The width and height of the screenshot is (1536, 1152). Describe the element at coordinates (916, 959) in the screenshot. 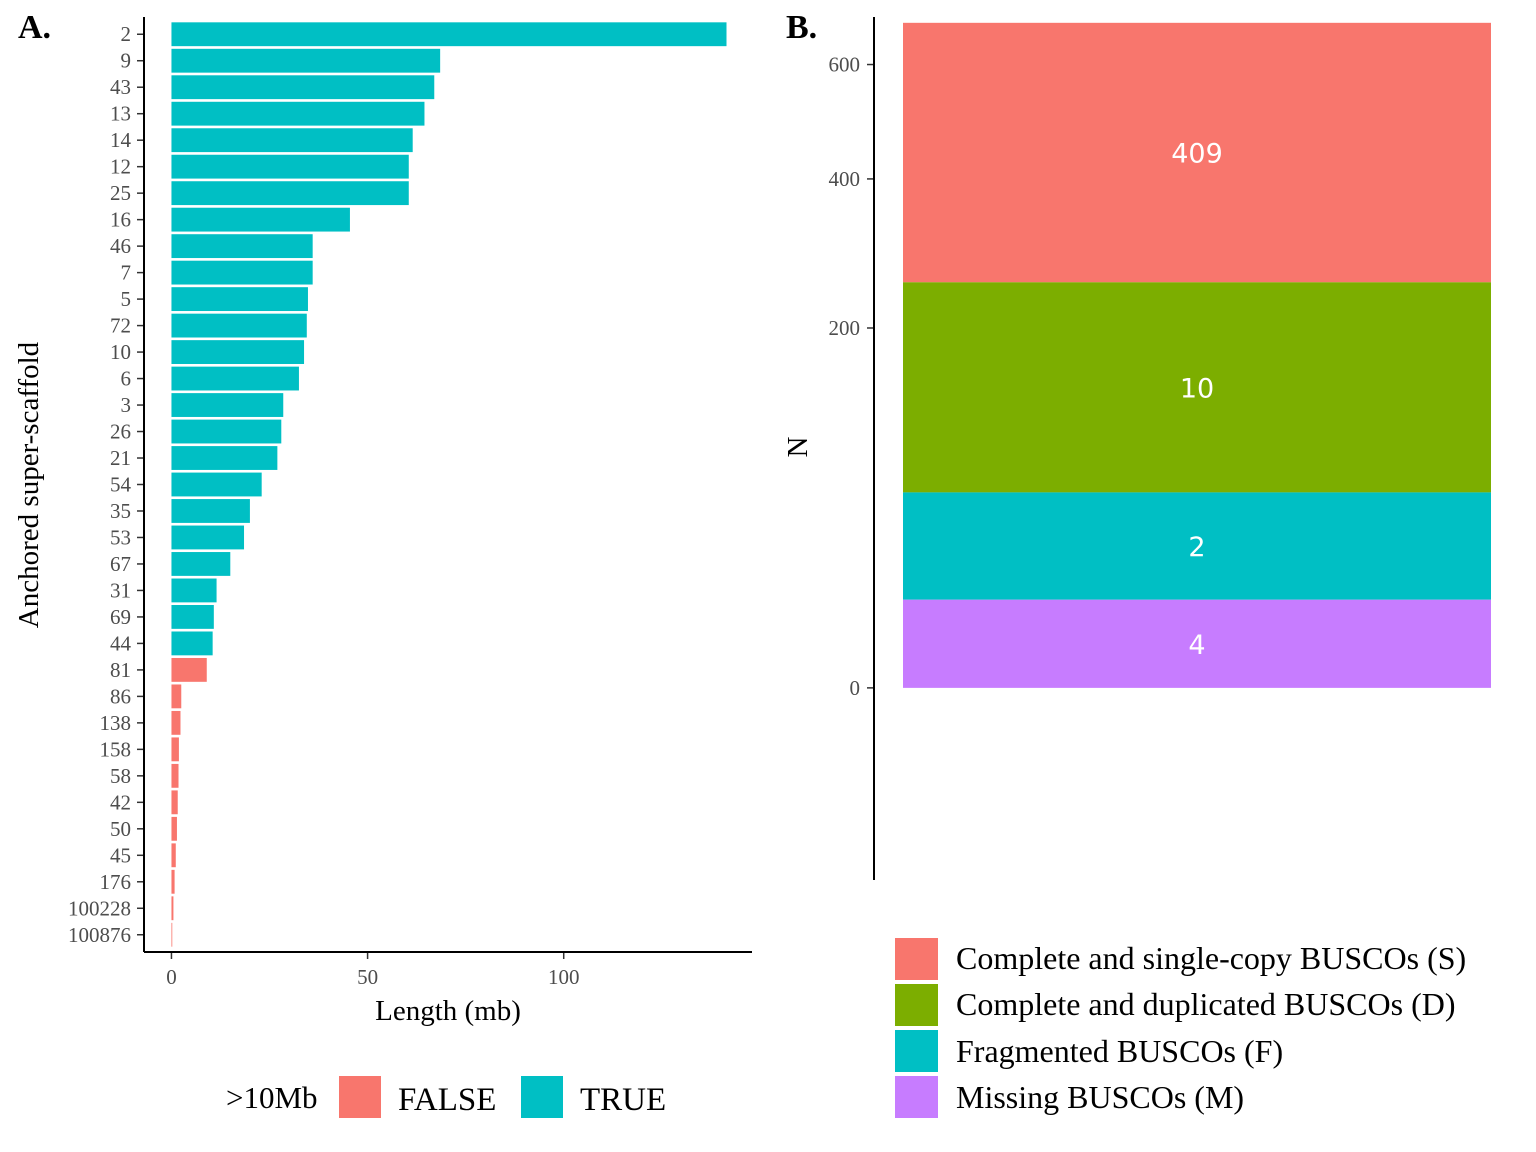

I see `busco-legend-swatch-s` at that location.